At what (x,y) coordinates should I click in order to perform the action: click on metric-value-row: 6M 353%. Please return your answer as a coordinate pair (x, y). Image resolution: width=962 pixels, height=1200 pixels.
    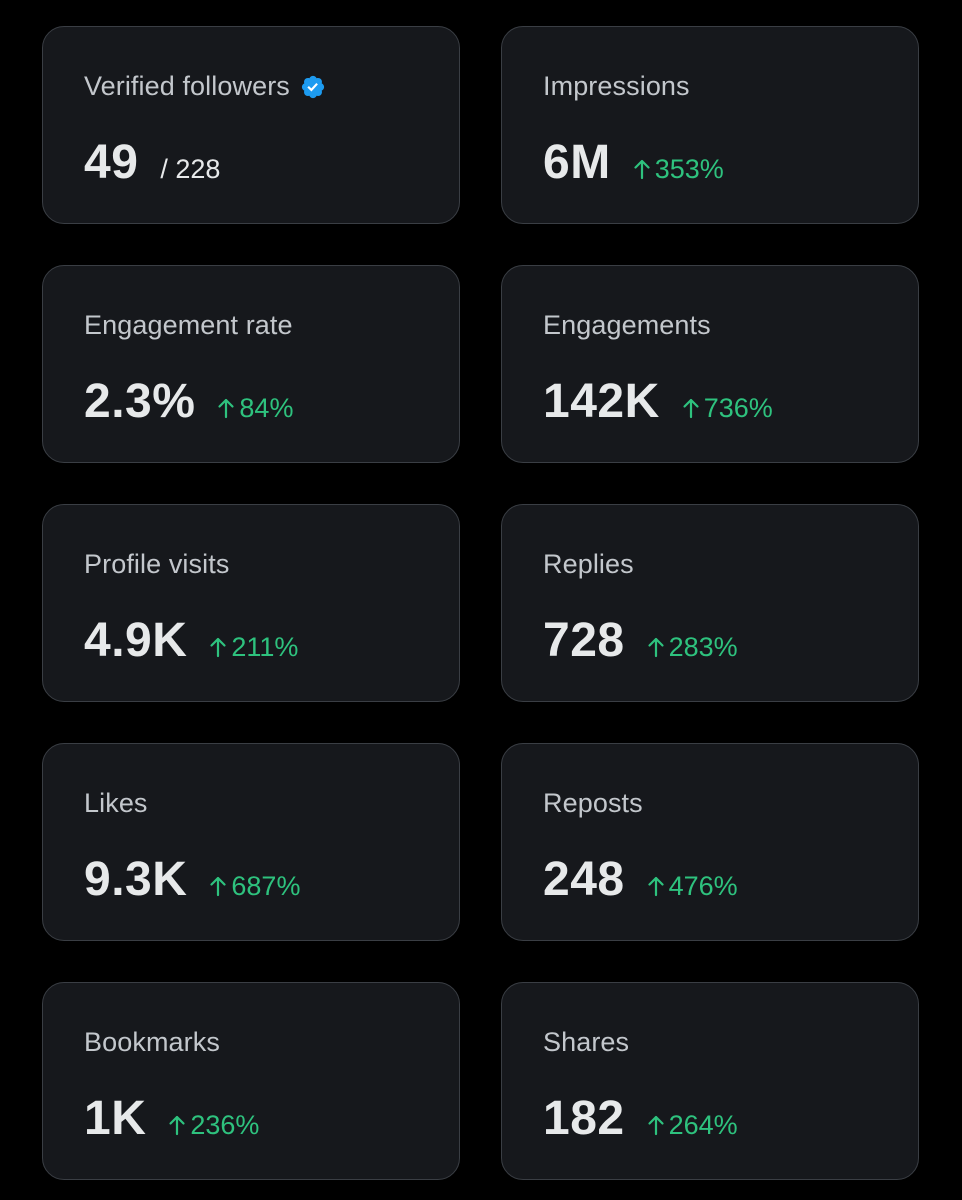
    Looking at the image, I should click on (633, 162).